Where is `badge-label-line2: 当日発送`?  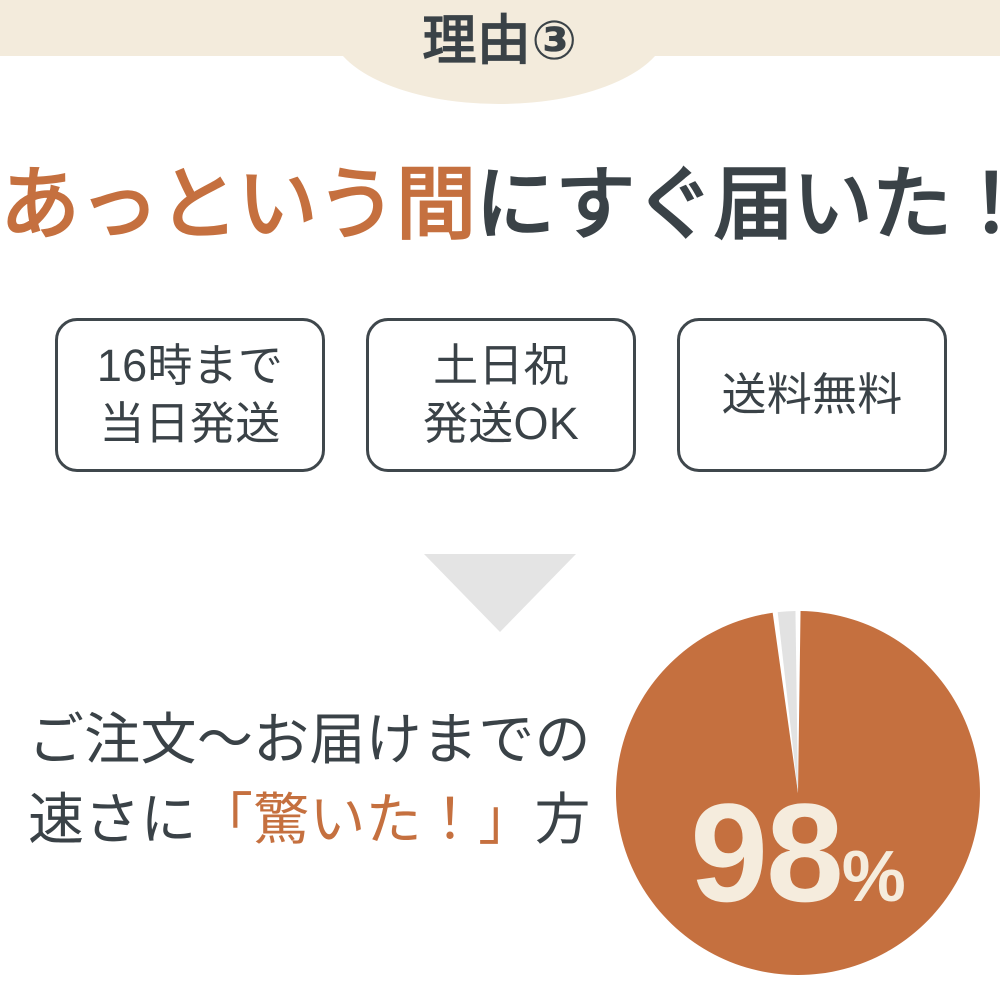
badge-label-line2: 当日発送 is located at coordinates (190, 423).